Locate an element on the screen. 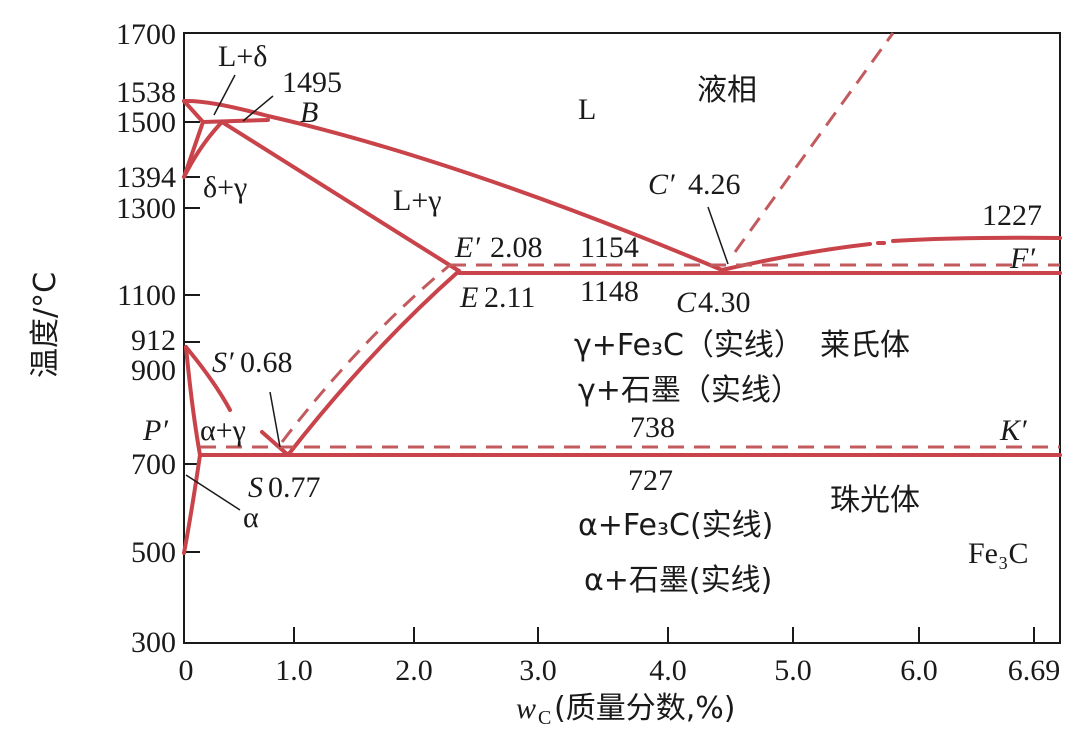 This screenshot has height=729, width=1080. label-E-prime-value: 2.08 is located at coordinates (516, 247).